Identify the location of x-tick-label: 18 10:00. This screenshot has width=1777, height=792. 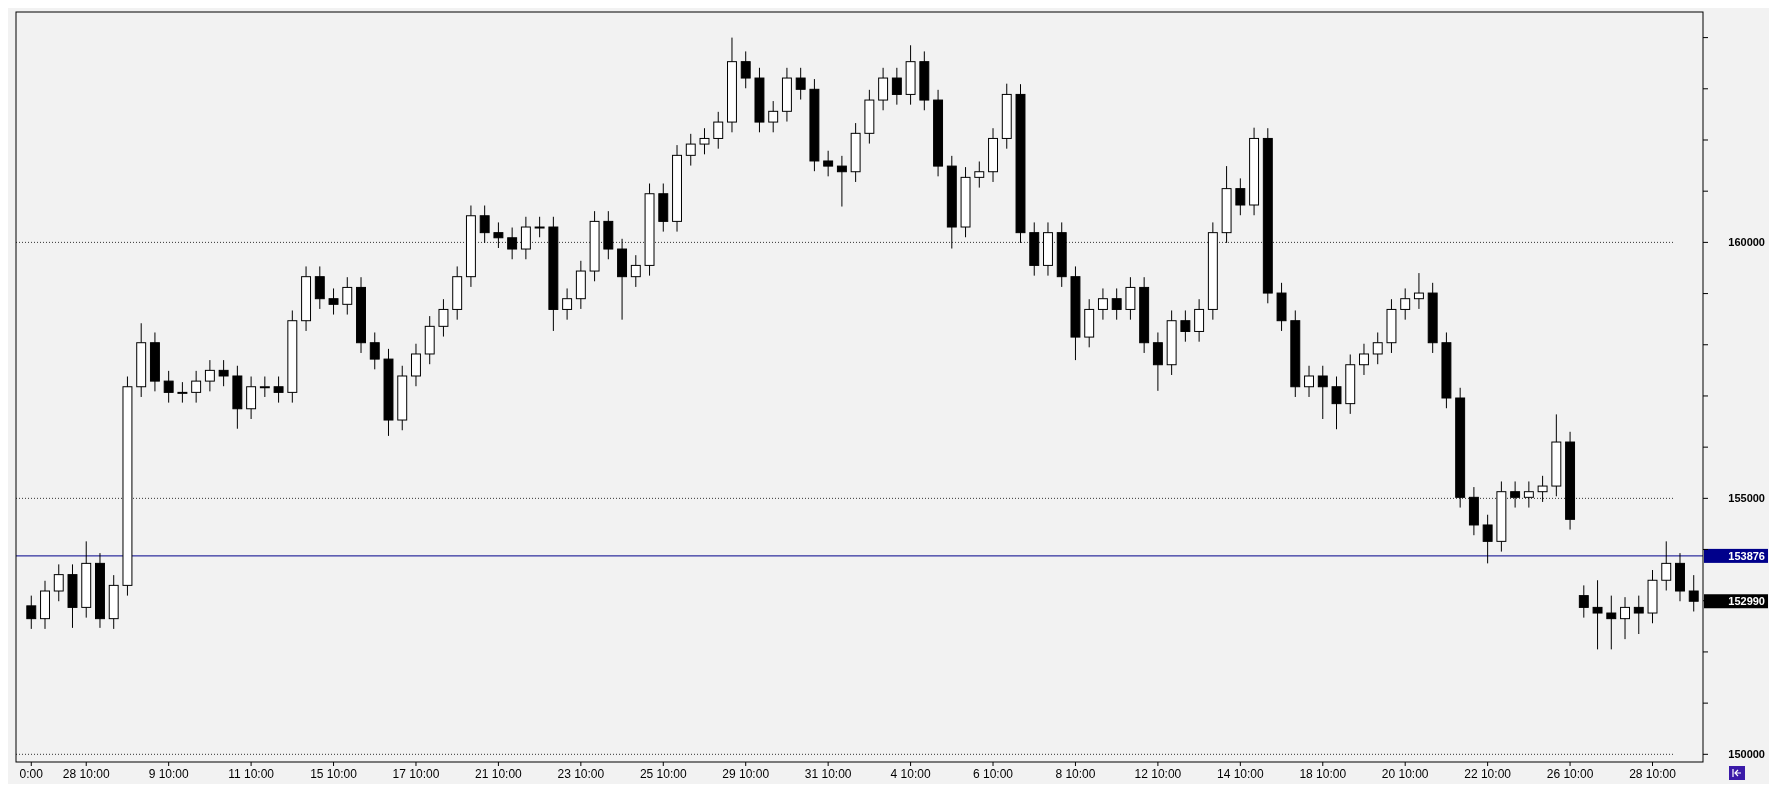
(1323, 774).